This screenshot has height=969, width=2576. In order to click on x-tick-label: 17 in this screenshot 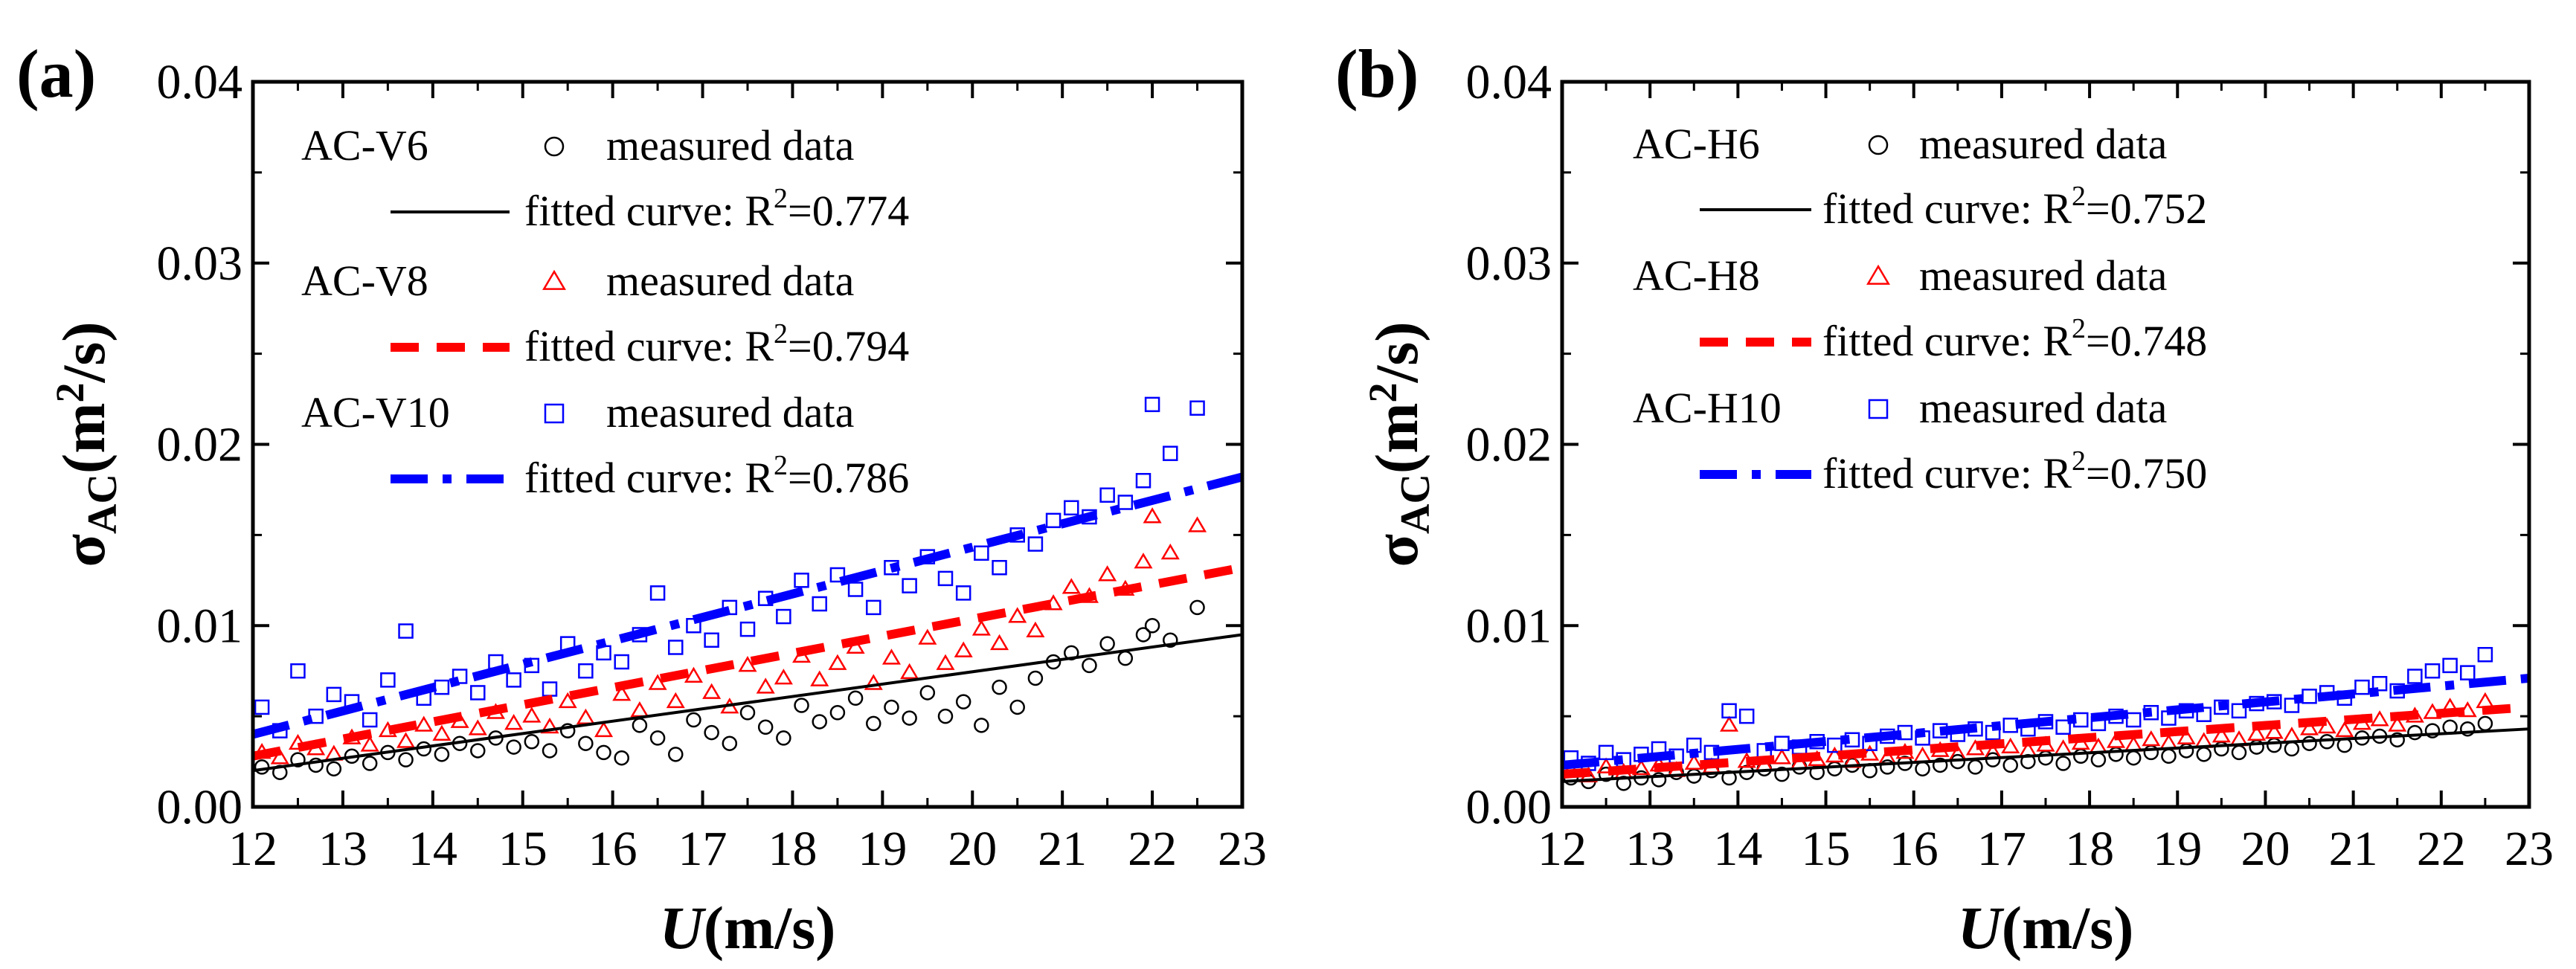, I will do `click(2001, 849)`.